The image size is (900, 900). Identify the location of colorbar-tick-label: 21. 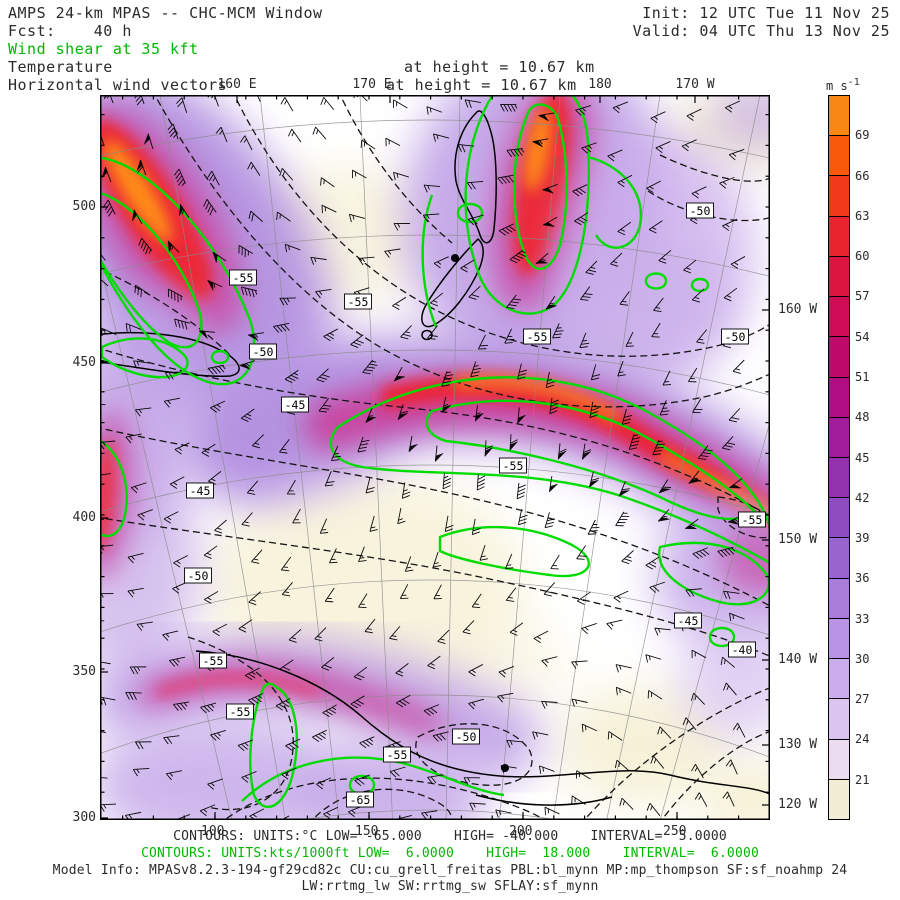
(862, 779).